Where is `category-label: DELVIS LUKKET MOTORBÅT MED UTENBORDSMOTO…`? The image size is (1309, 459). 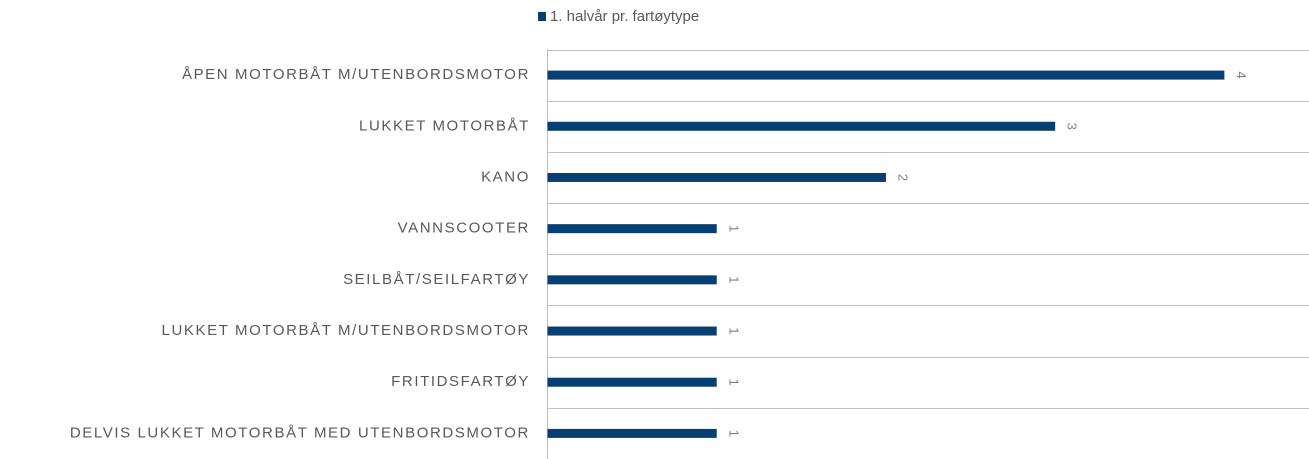
category-label: DELVIS LUKKET MOTORBÅT MED UTENBORDSMOTO… is located at coordinates (300, 432).